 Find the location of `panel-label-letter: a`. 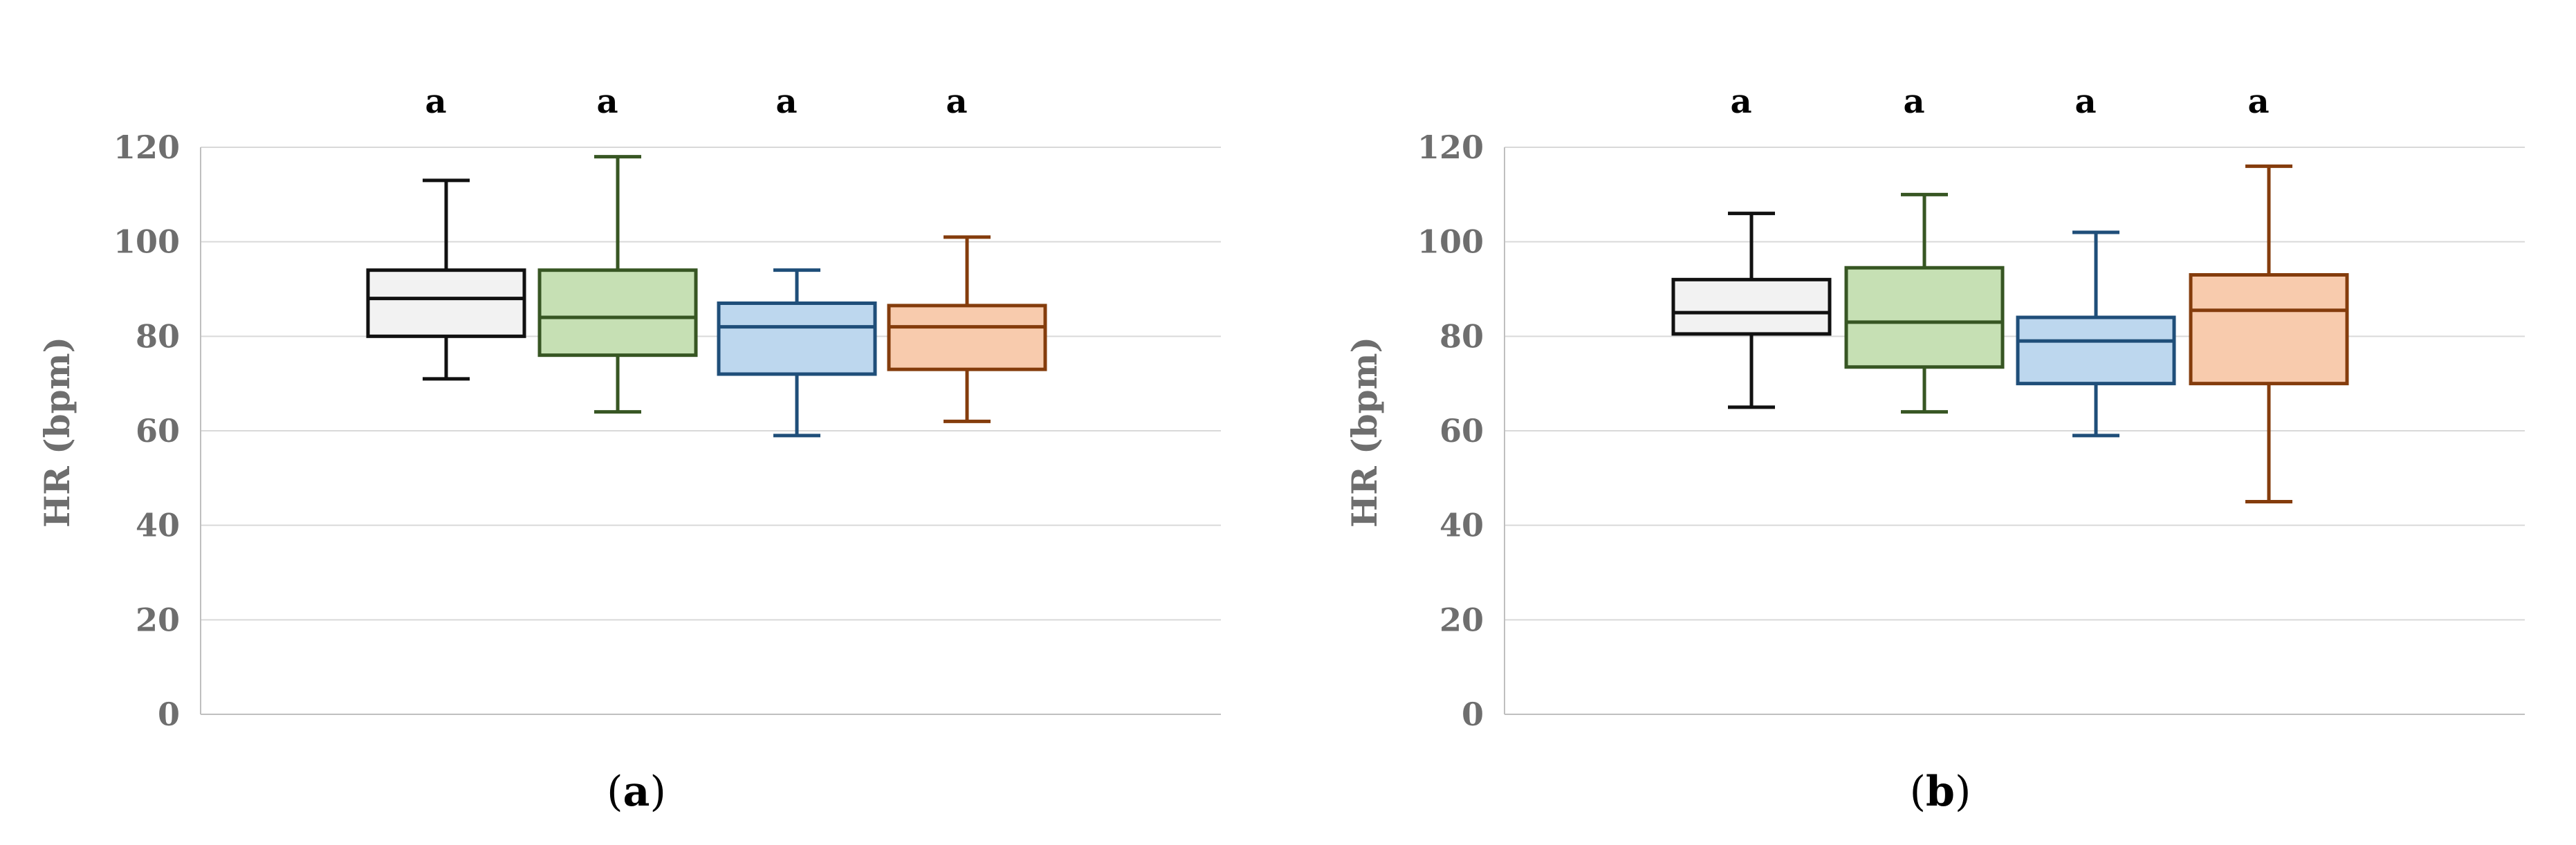

panel-label-letter: a is located at coordinates (636, 792).